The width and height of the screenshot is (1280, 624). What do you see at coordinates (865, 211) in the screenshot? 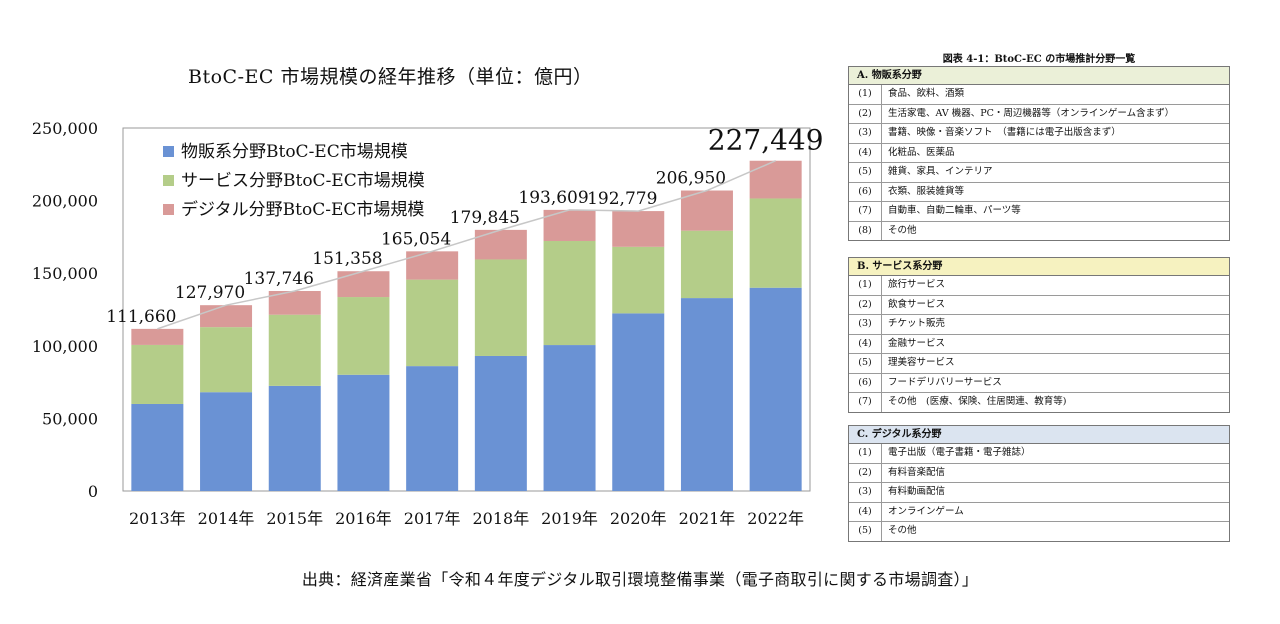
I see `row-number: (7)` at bounding box center [865, 211].